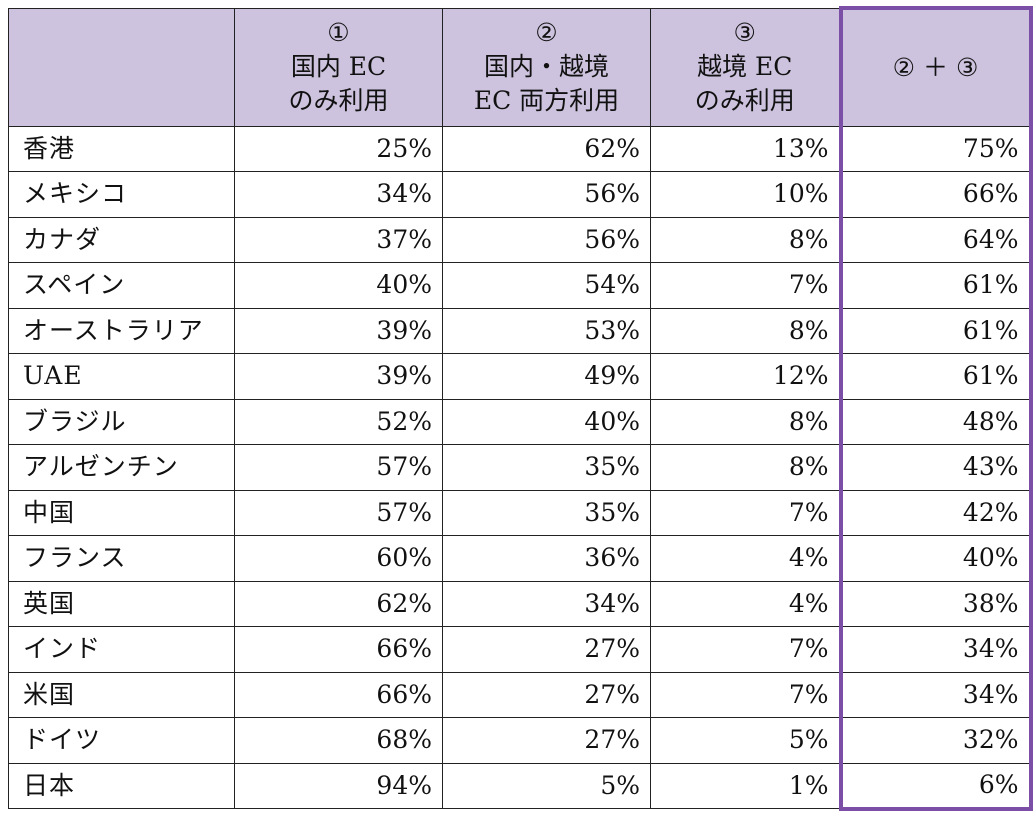 This screenshot has height=819, width=1036. I want to click on column-header-line: 越境 EC, so click(745, 66).